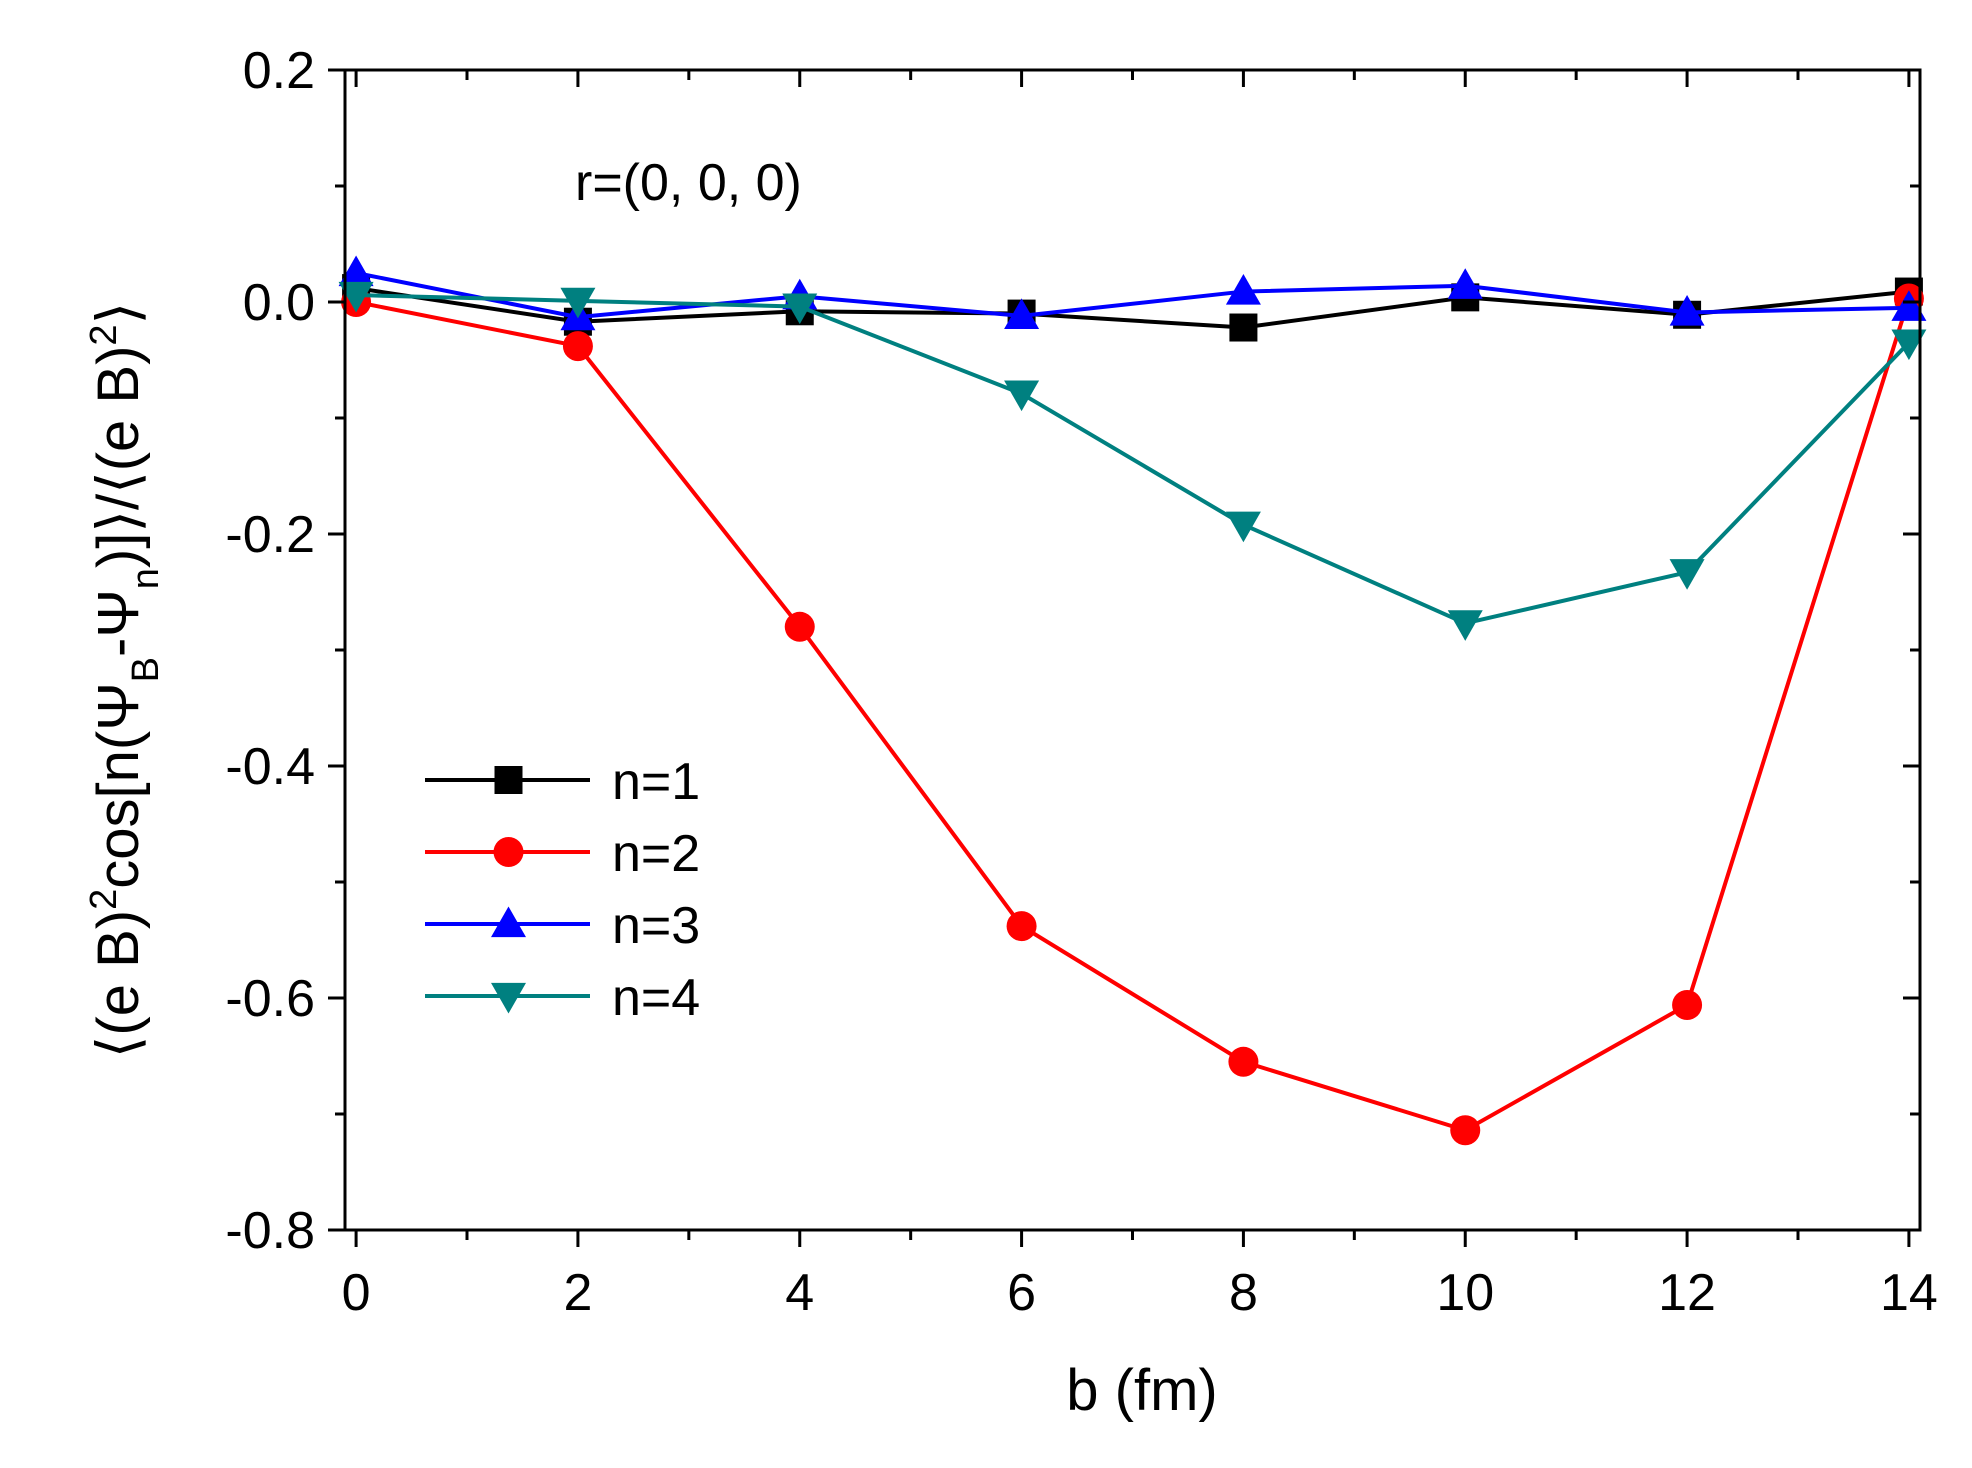 The width and height of the screenshot is (1972, 1468). Describe the element at coordinates (656, 926) in the screenshot. I see `legend-label: n=3` at that location.